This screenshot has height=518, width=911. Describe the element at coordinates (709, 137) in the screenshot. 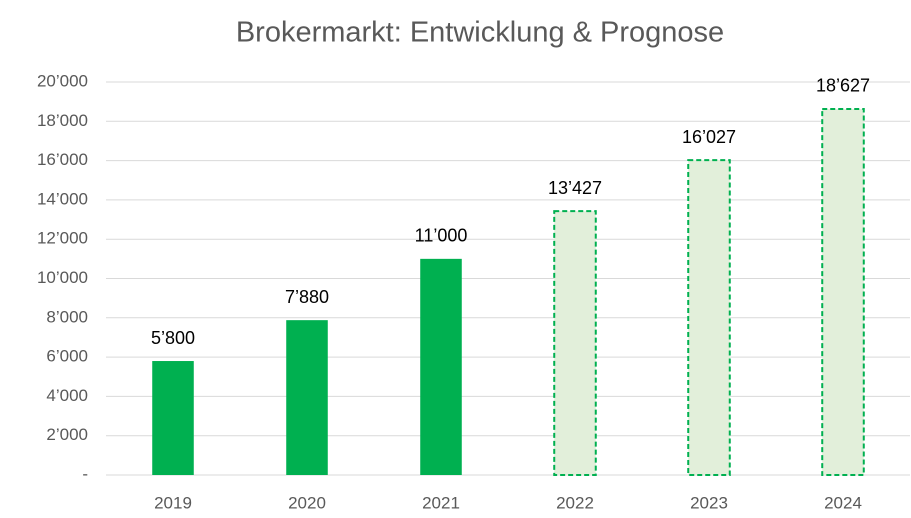

I see `value-label: 16’027` at that location.